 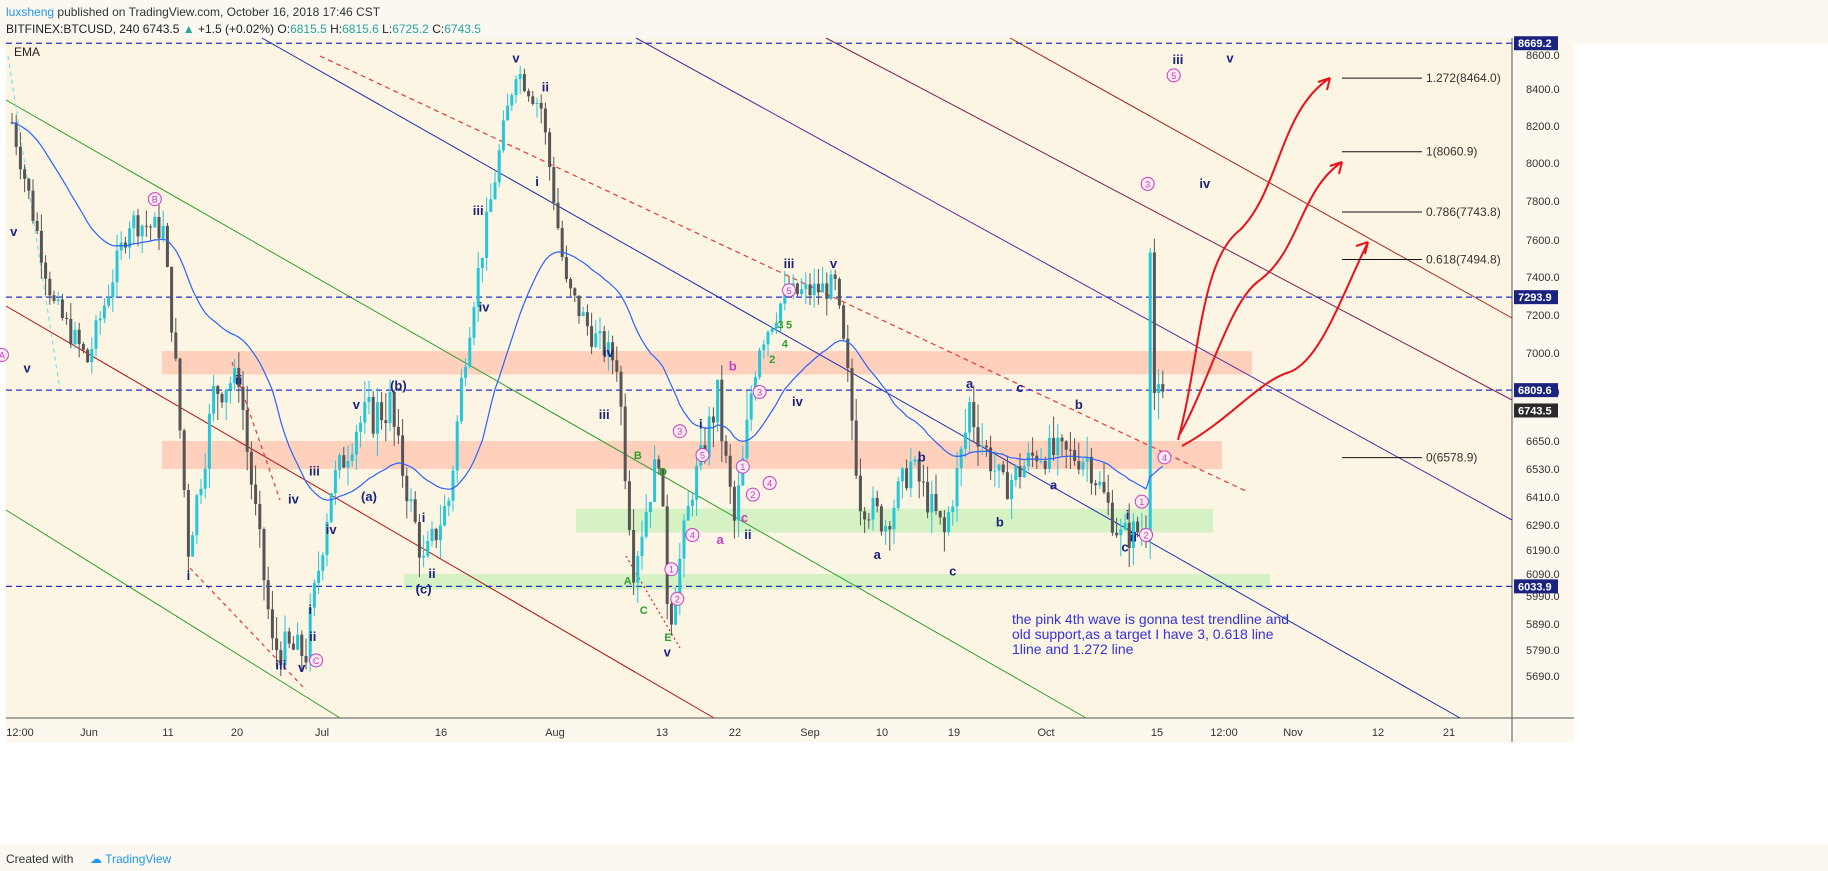 What do you see at coordinates (27, 52) in the screenshot?
I see `indicator-label: EMA` at bounding box center [27, 52].